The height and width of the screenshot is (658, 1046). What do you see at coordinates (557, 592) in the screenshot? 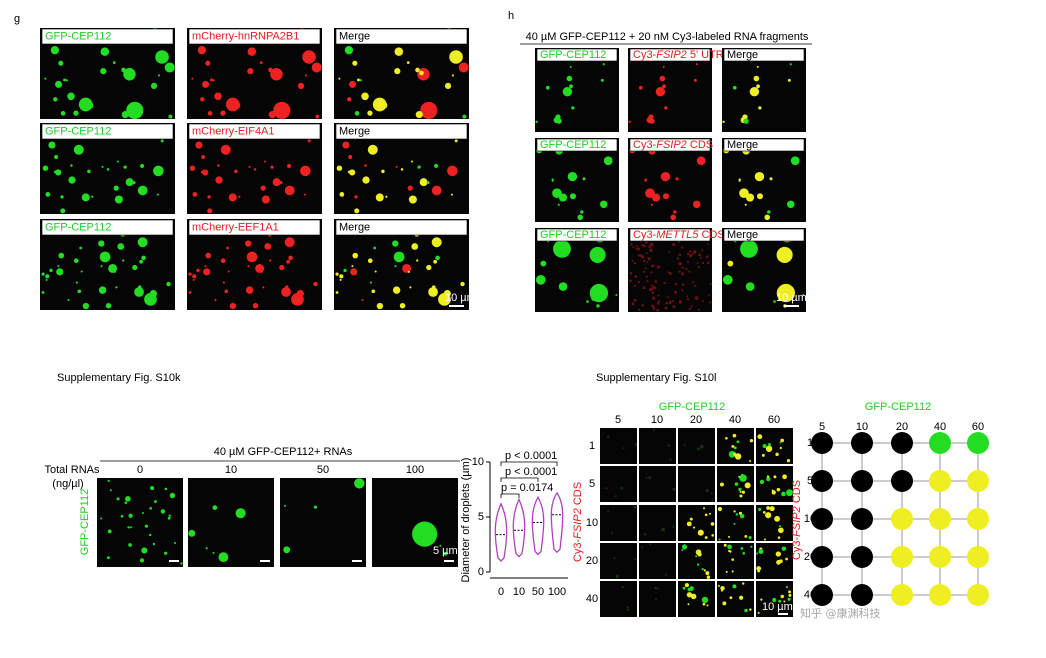
I see `x-tick-label: 100` at bounding box center [557, 592].